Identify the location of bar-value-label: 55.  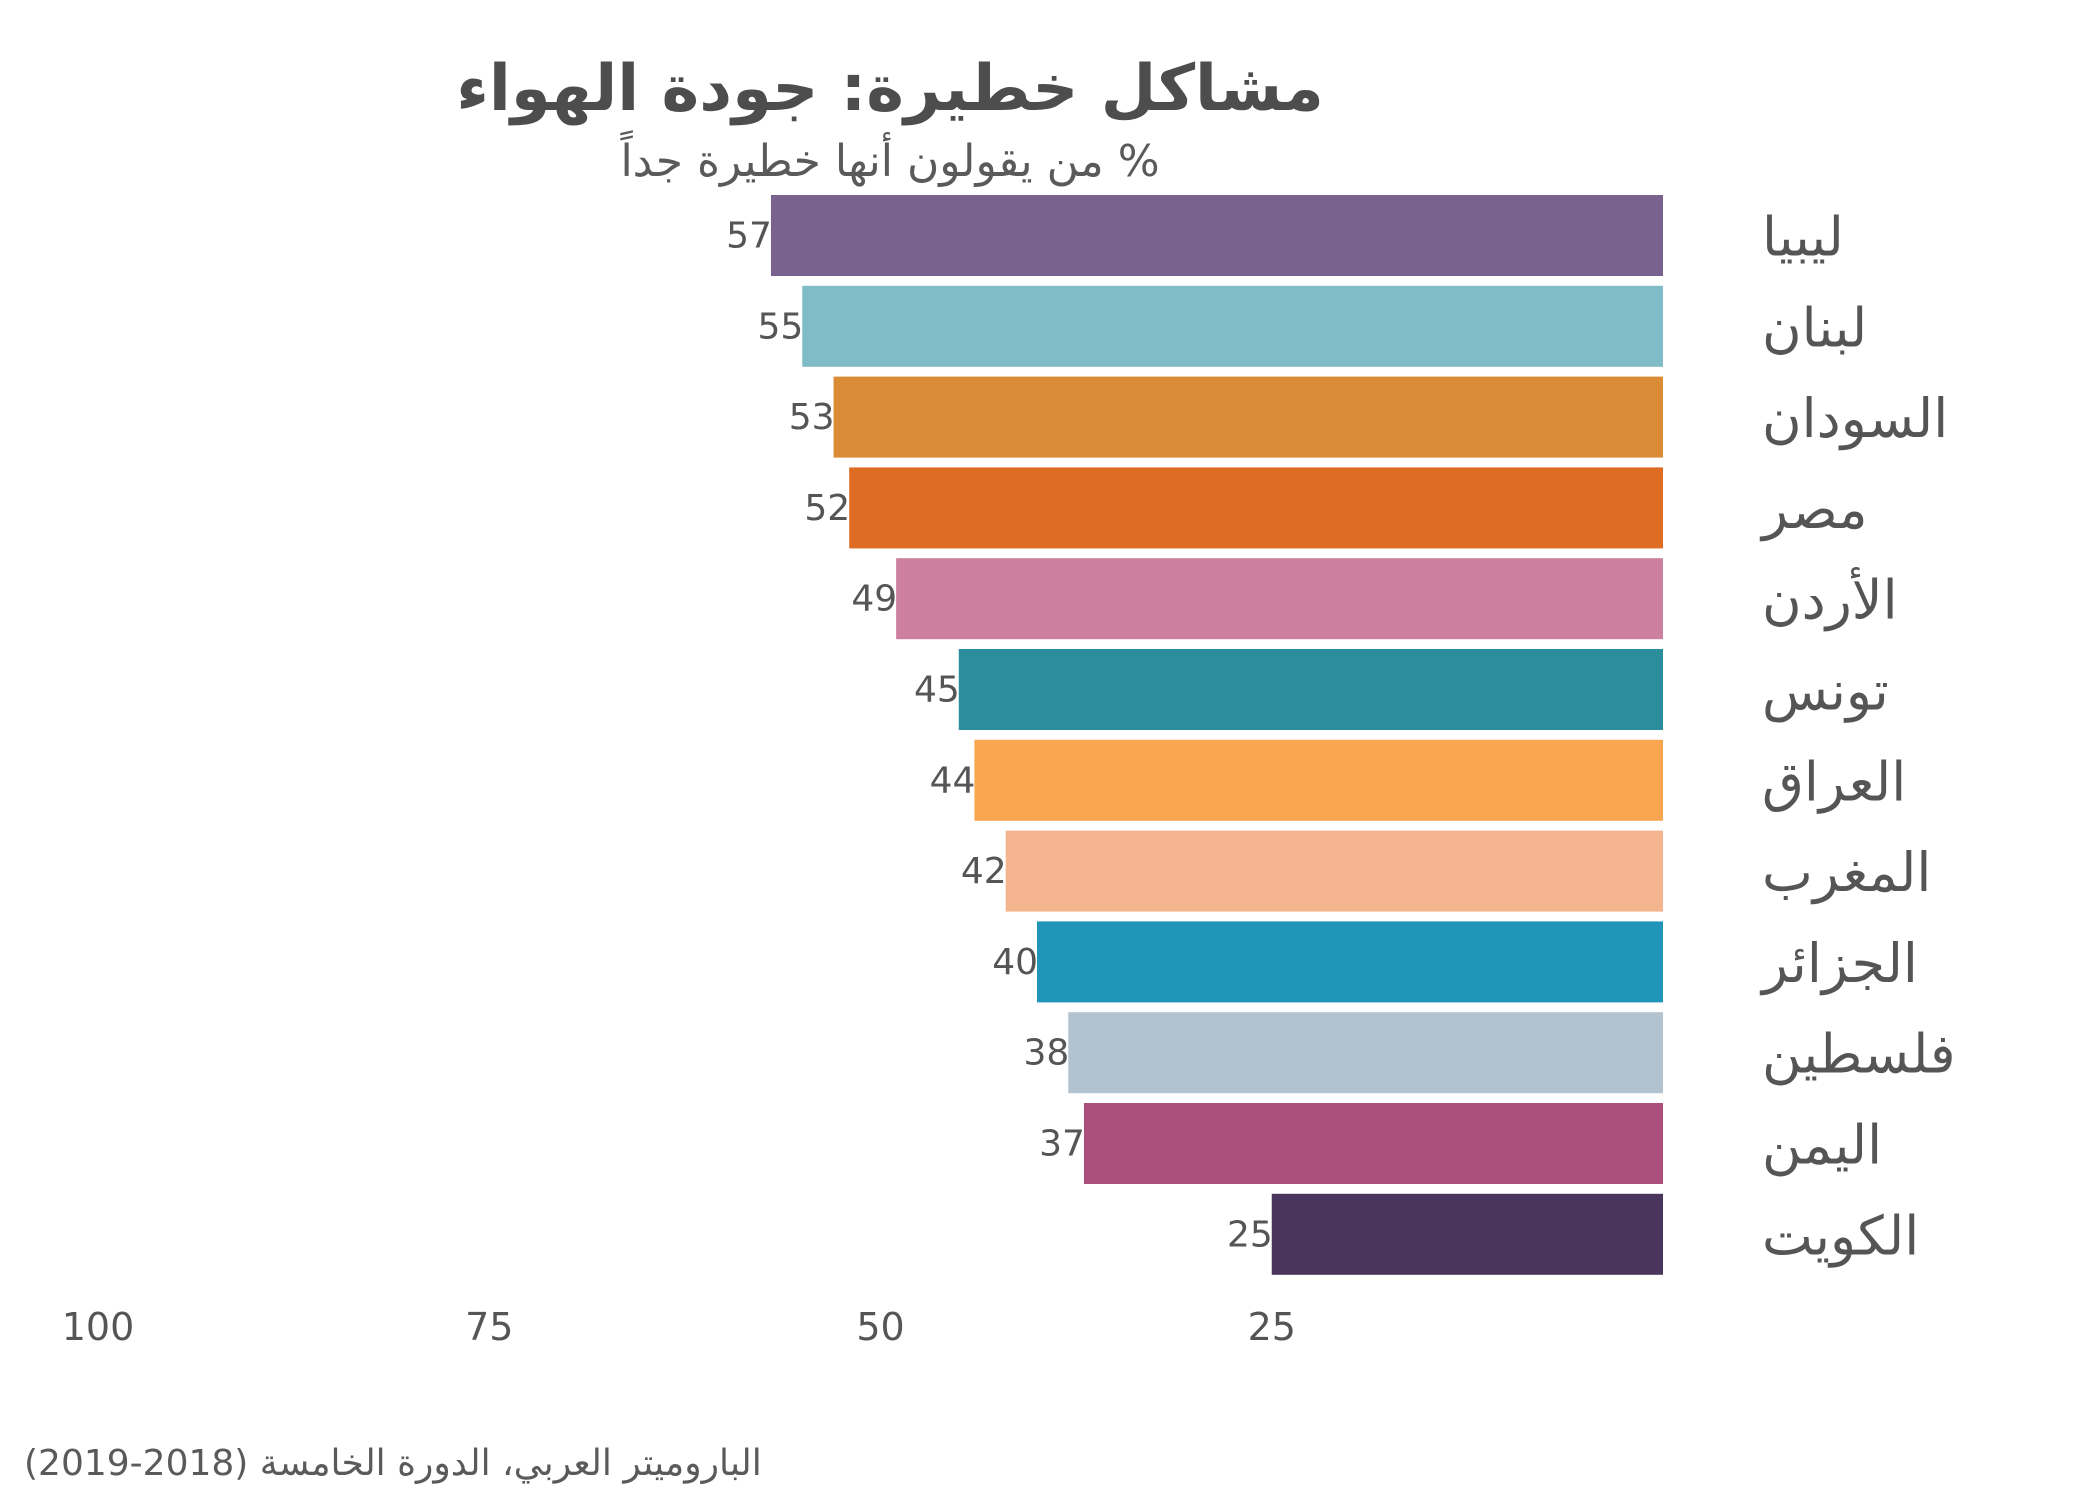
(780, 326).